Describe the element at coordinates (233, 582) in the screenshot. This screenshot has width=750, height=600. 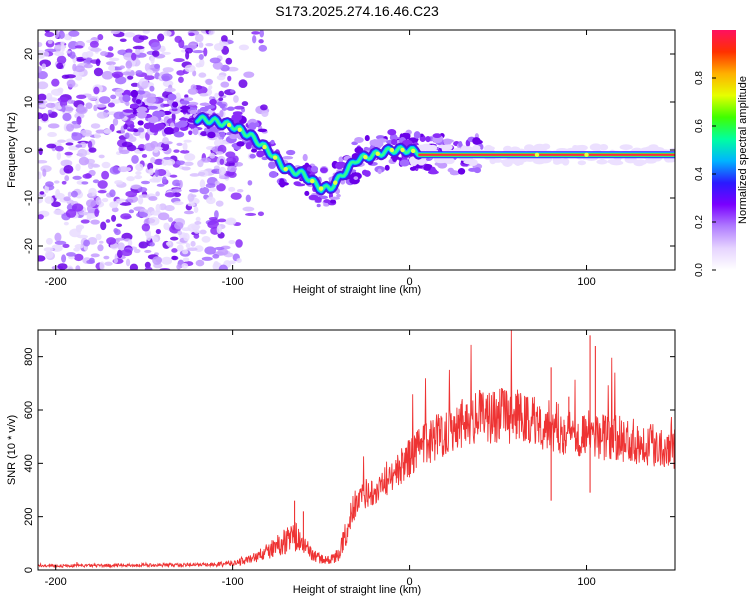
I see `x-tick-label: -100` at that location.